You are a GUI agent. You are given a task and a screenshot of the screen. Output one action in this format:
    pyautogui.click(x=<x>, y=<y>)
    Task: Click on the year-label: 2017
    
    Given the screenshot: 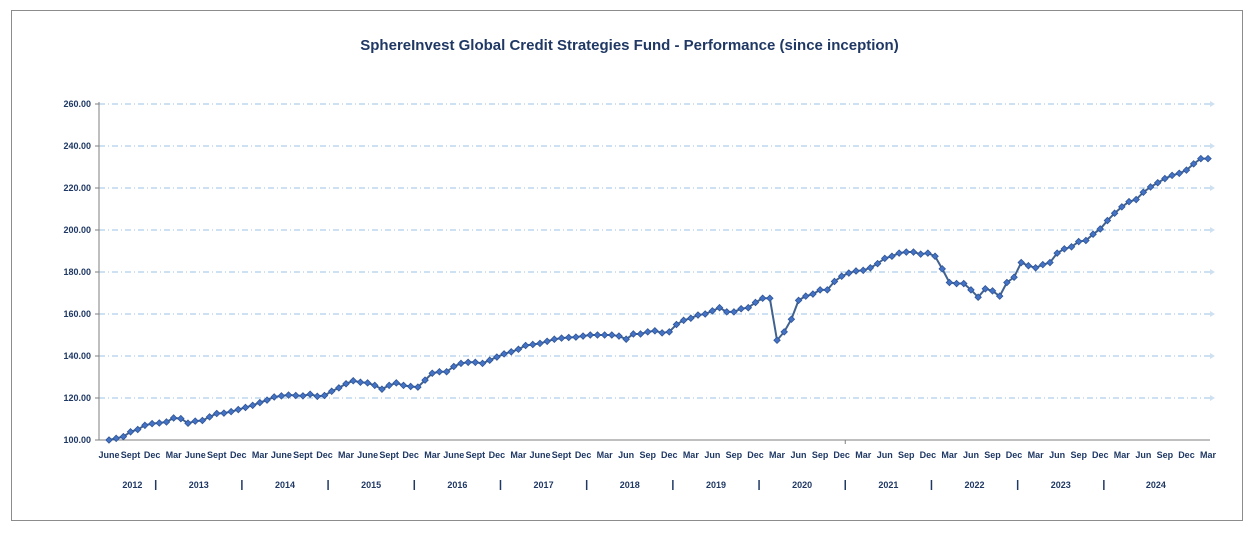 What is the action you would take?
    pyautogui.click(x=544, y=485)
    